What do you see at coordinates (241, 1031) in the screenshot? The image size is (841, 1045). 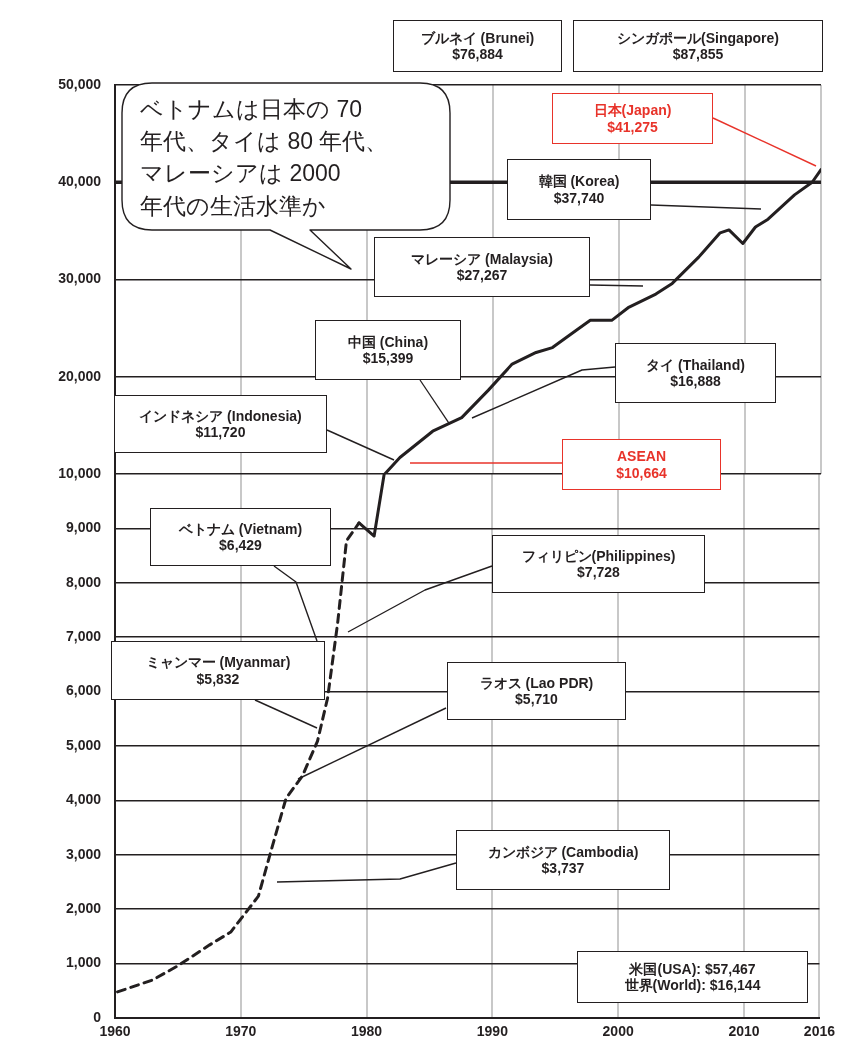 I see `x-tick-label: 1970` at bounding box center [241, 1031].